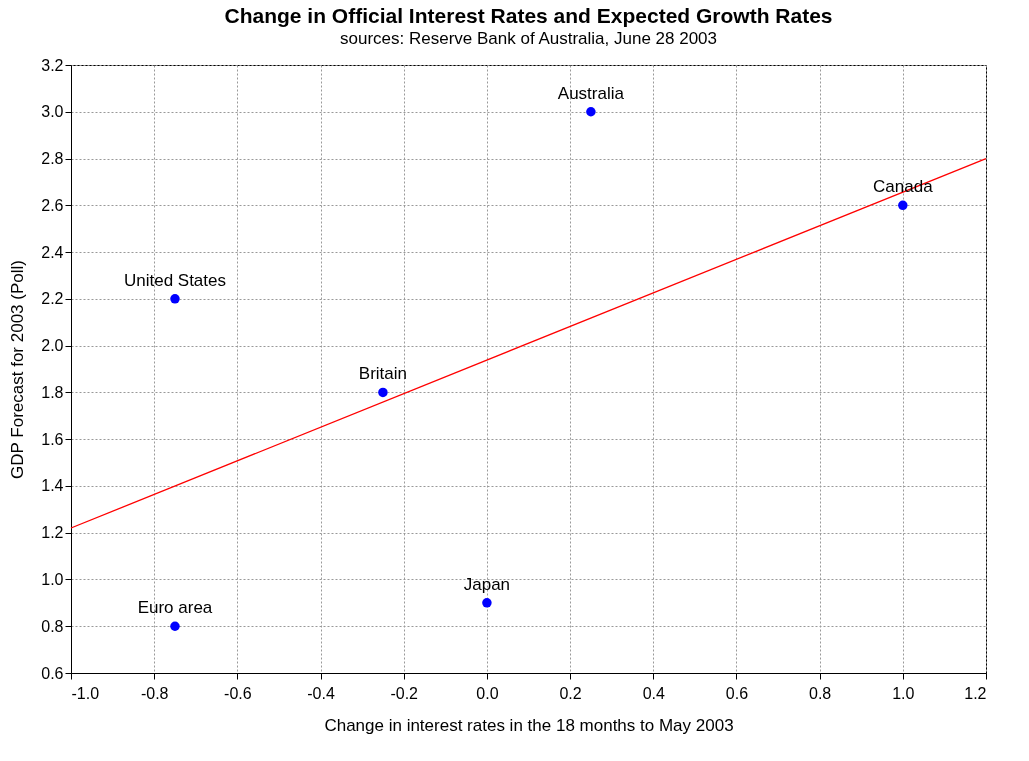 The width and height of the screenshot is (1029, 761). Describe the element at coordinates (529, 725) in the screenshot. I see `x-axis-title: Change in interest rates in the 18 months to May 2003` at that location.